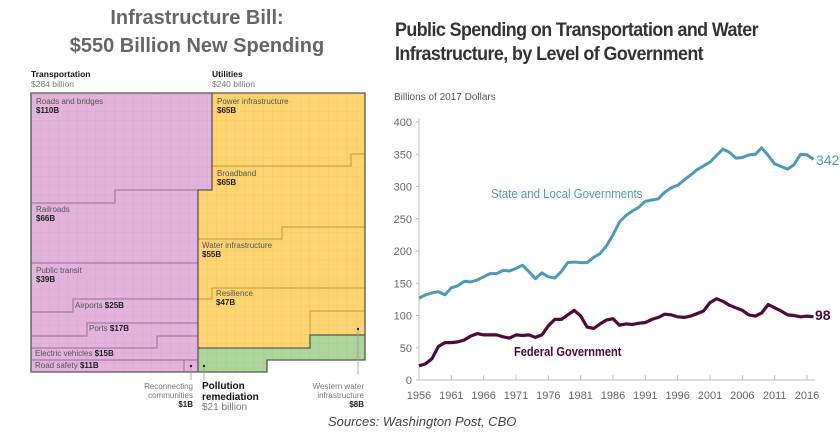  Describe the element at coordinates (237, 250) in the screenshot. I see `item-water: Water infrastructure $55B` at that location.